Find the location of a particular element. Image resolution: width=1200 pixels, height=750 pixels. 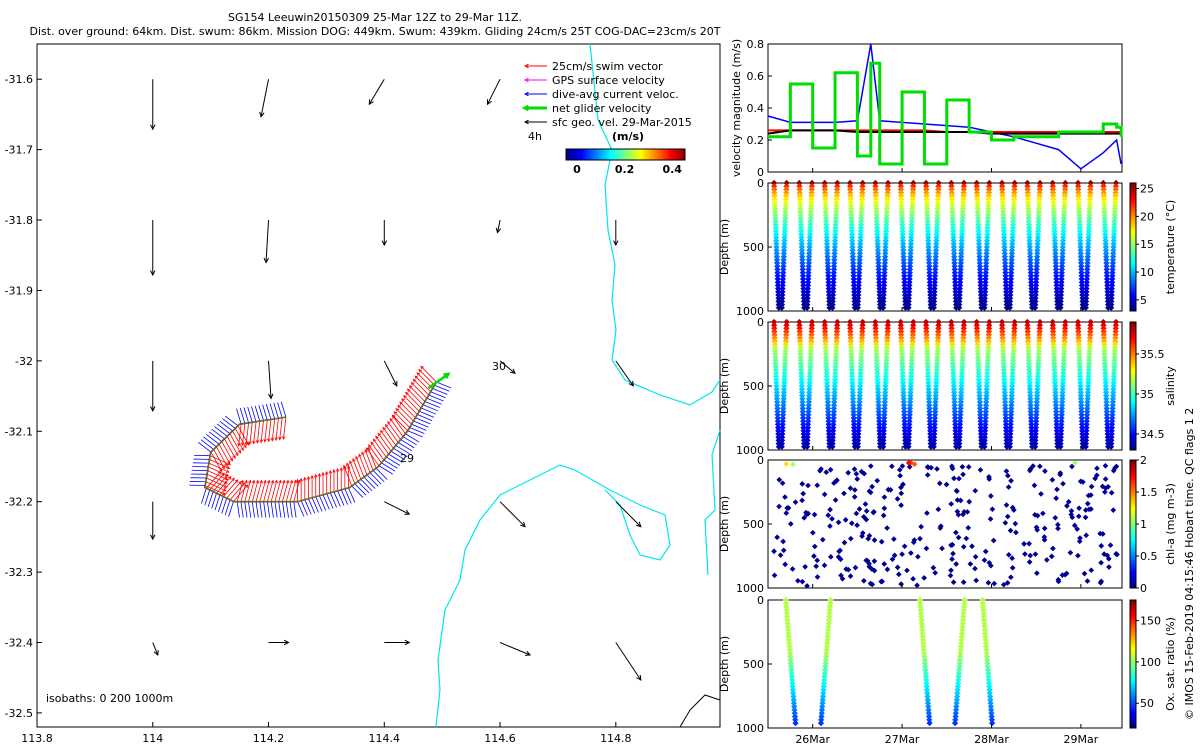

velocity-panel: 0 0.2 0.4 0.6 0.8 velocity magnitude (m/s) is located at coordinates (926, 108).